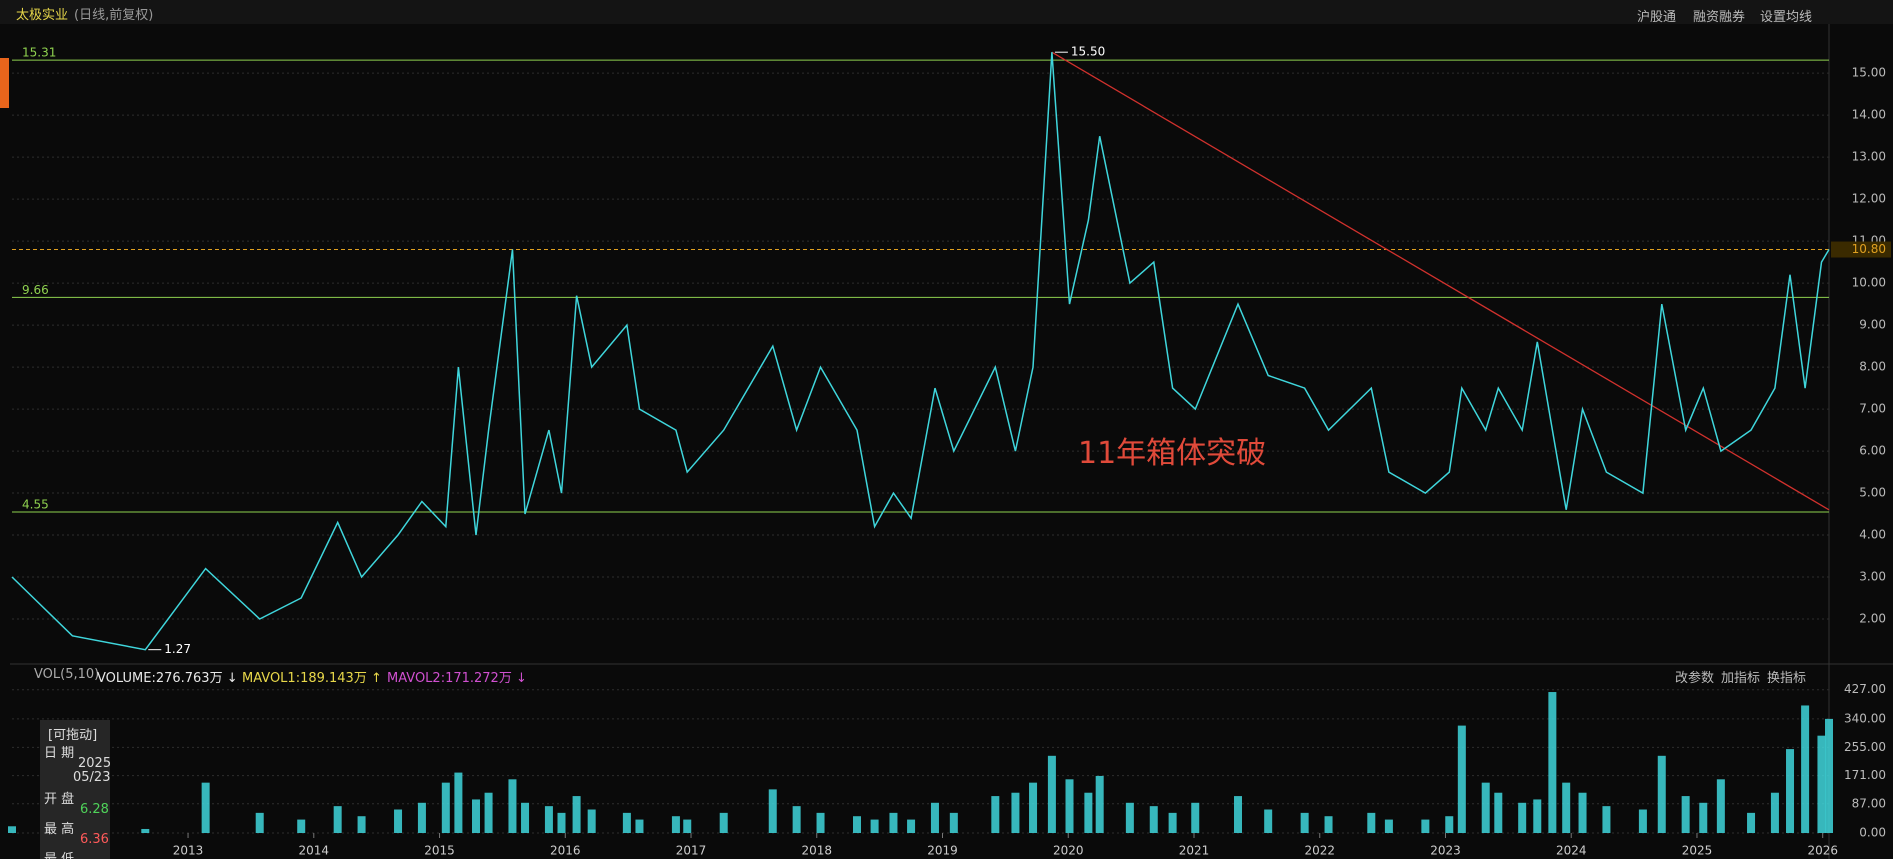 The image size is (1893, 859). Describe the element at coordinates (1172, 453) in the screenshot. I see `annotation: 11年箱体突破` at that location.